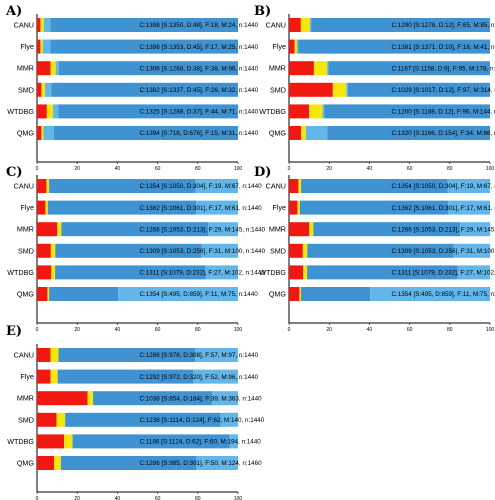 The image size is (495, 500). I want to click on category-label: Flye, so click(279, 207).